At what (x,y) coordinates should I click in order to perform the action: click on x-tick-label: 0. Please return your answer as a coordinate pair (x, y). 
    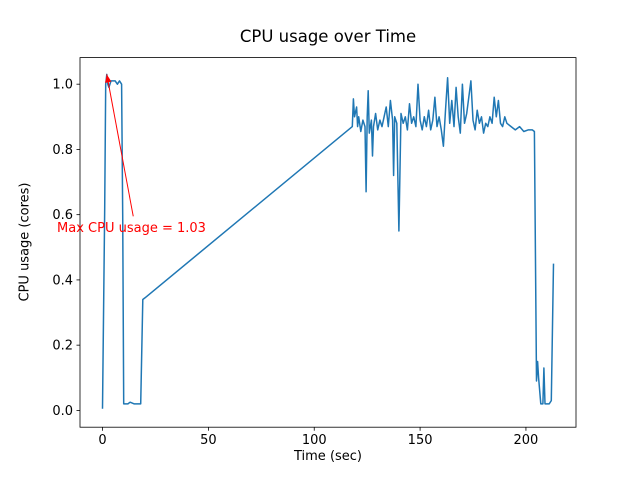
    Looking at the image, I should click on (102, 440).